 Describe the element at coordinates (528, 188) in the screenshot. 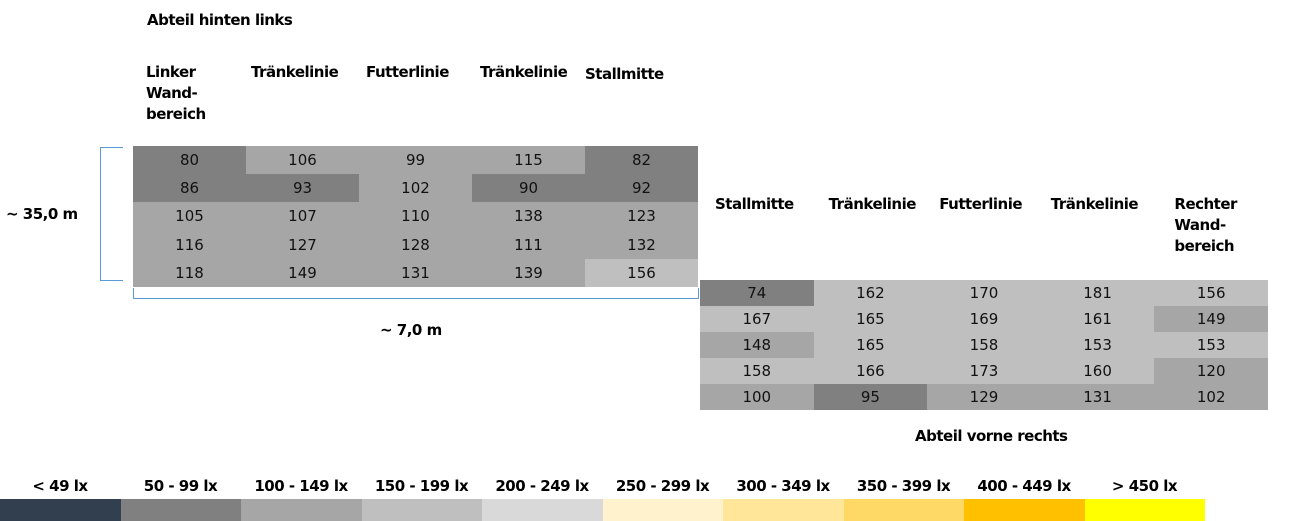

I see `table-cell: 90` at that location.